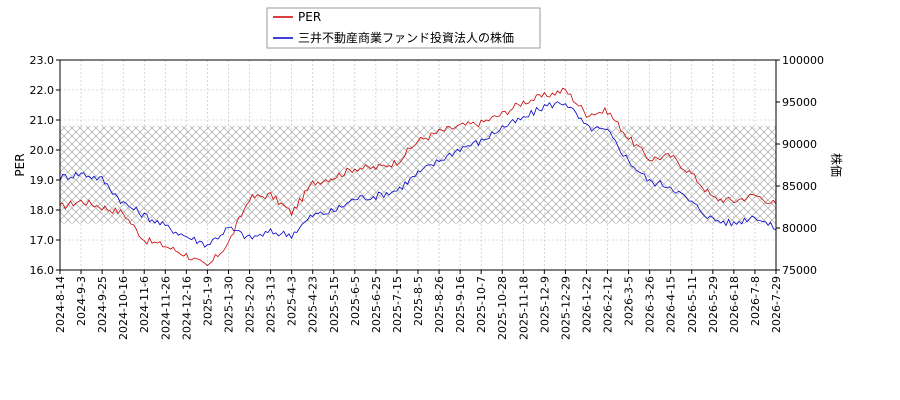 The height and width of the screenshot is (400, 900). I want to click on x-tick-label: 2025-1-30, so click(228, 304).